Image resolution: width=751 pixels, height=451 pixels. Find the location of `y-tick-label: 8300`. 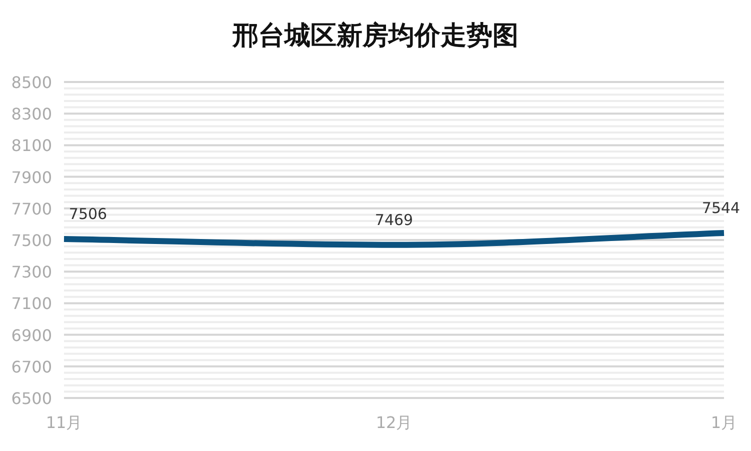

y-tick-label: 8300 is located at coordinates (31, 114).